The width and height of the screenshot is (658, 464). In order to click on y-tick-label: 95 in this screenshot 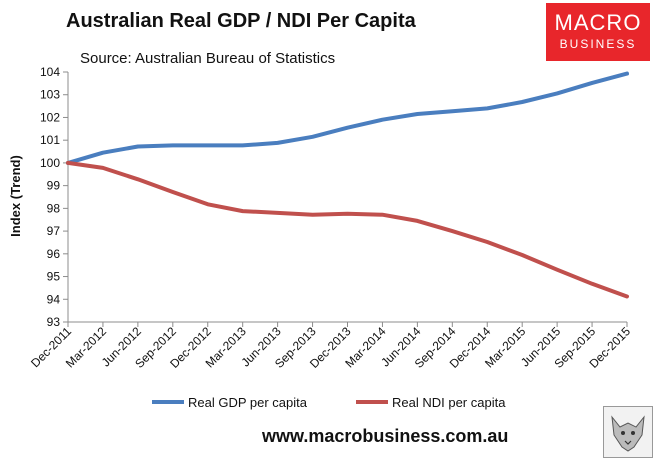, I will do `click(54, 277)`.